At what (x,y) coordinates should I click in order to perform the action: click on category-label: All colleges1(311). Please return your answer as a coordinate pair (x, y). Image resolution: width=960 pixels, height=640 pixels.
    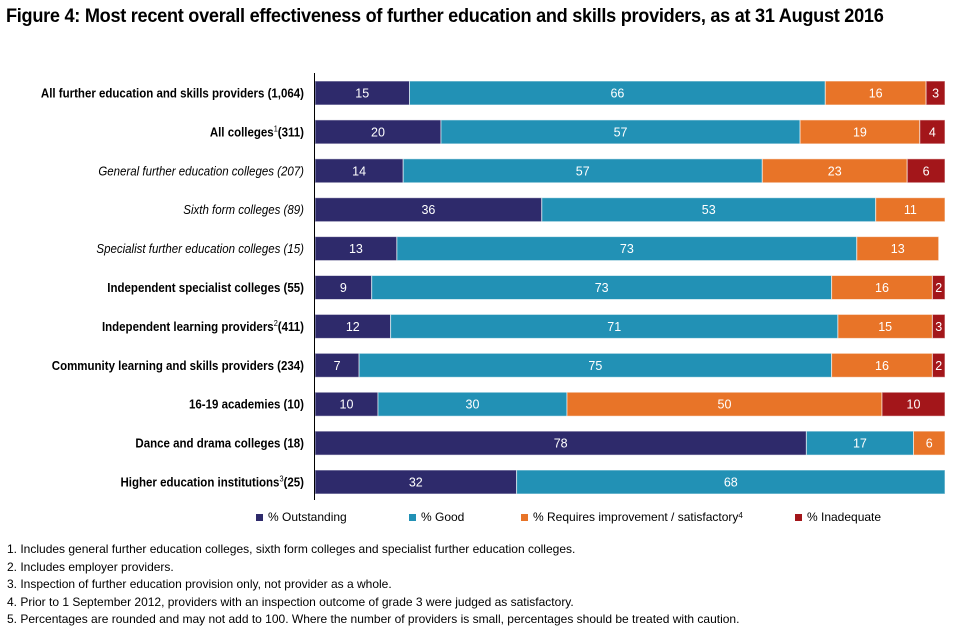
    Looking at the image, I should click on (257, 131).